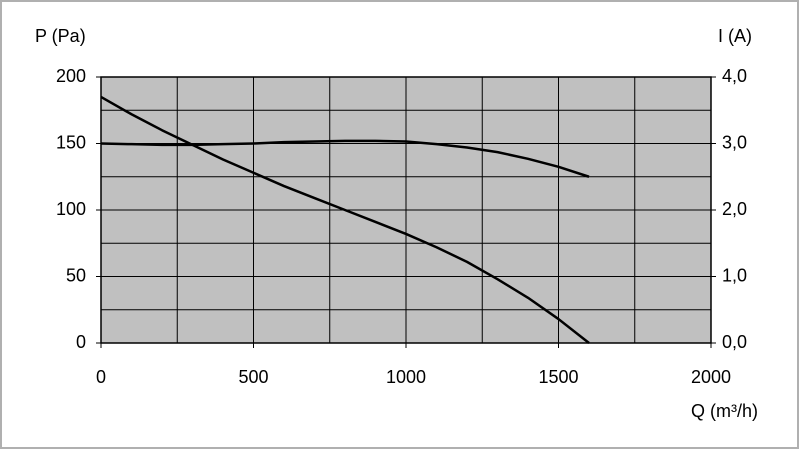 The image size is (800, 450). I want to click on y-tick-label: 100, so click(71, 209).